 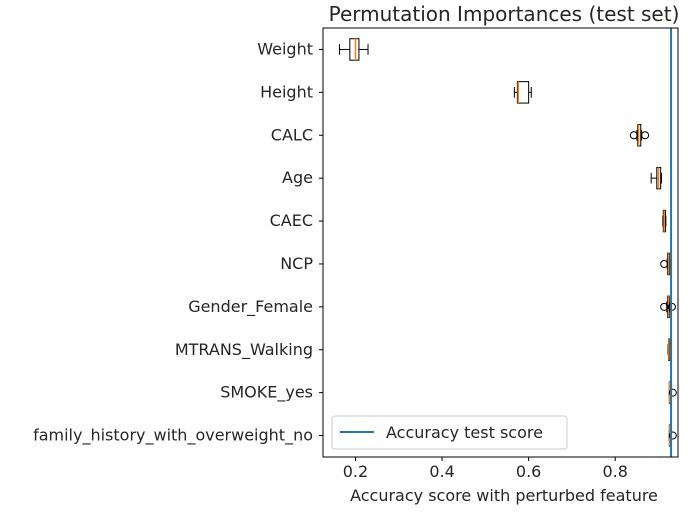 I want to click on x-axis-label: Accuracy score with perturbed feature, so click(x=504, y=495).